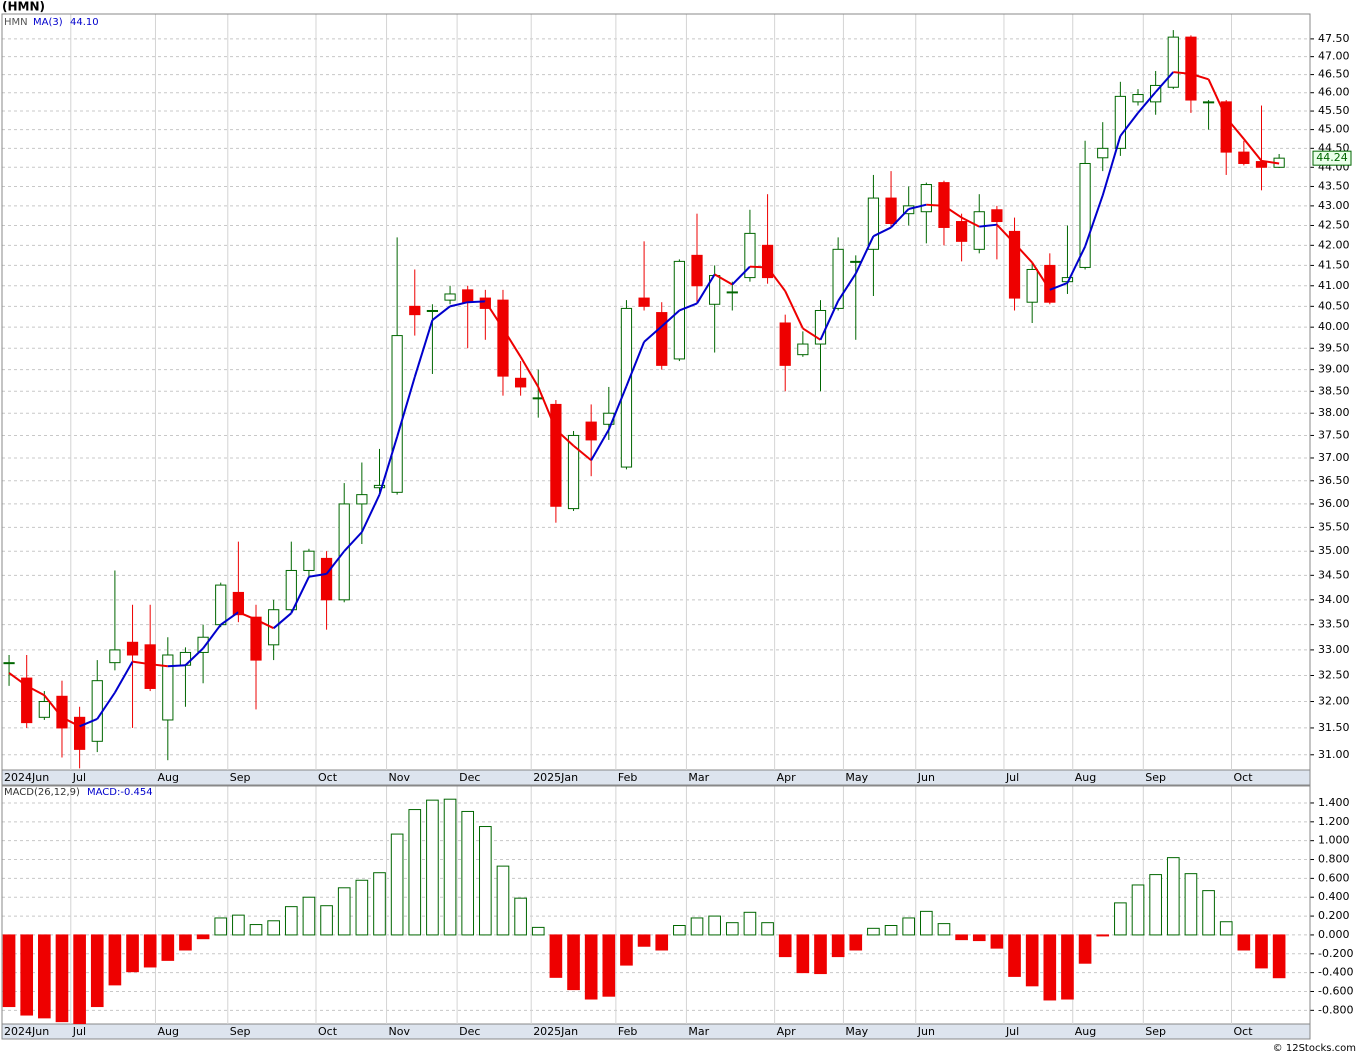  Describe the element at coordinates (1334, 675) in the screenshot. I see `y-tick-label: 32.50` at that location.